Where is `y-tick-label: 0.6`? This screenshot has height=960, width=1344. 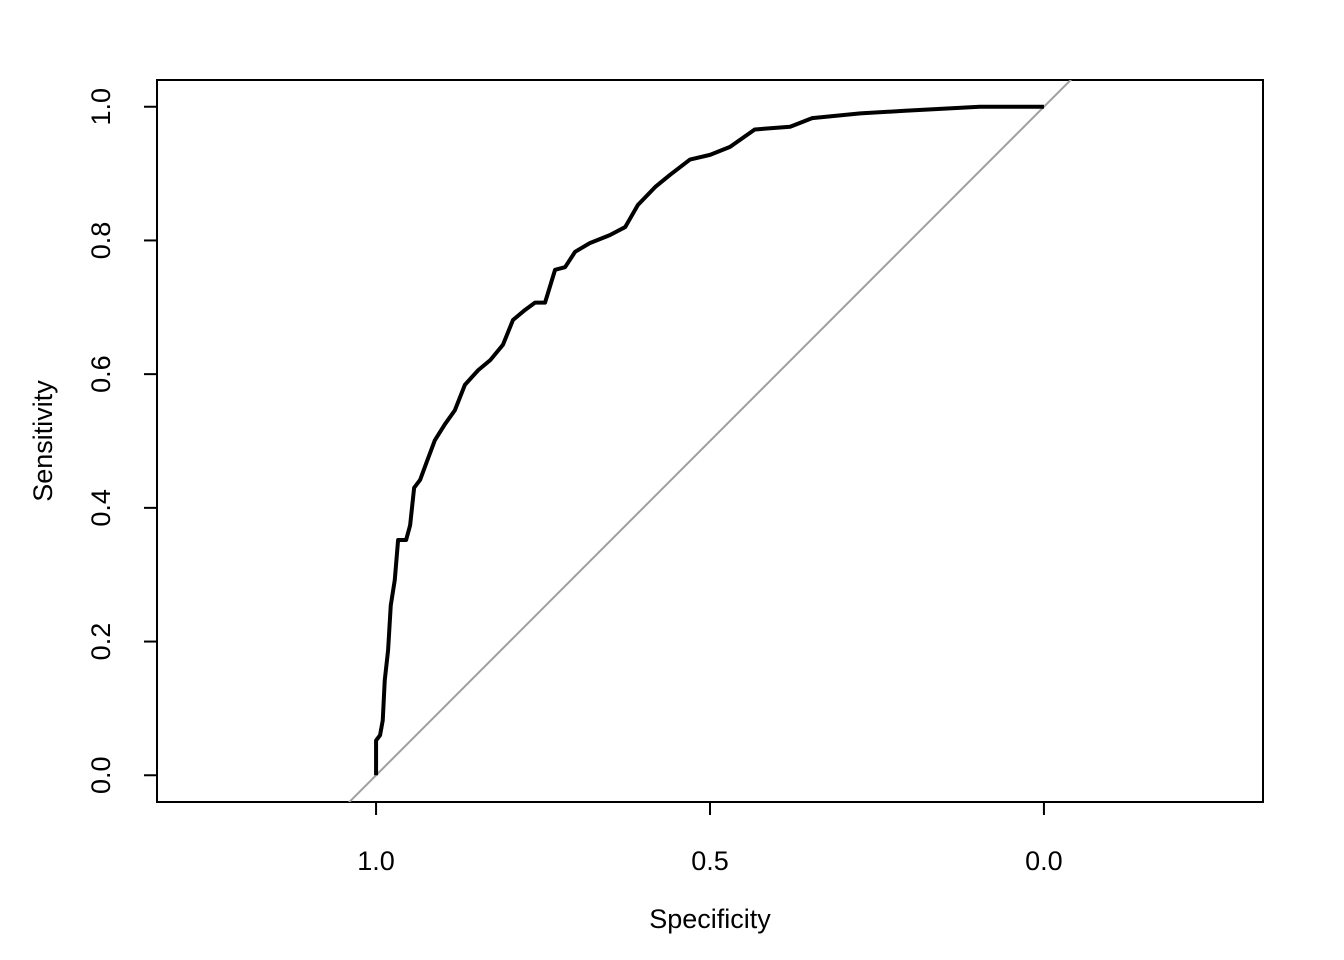
y-tick-label: 0.6 is located at coordinates (101, 374).